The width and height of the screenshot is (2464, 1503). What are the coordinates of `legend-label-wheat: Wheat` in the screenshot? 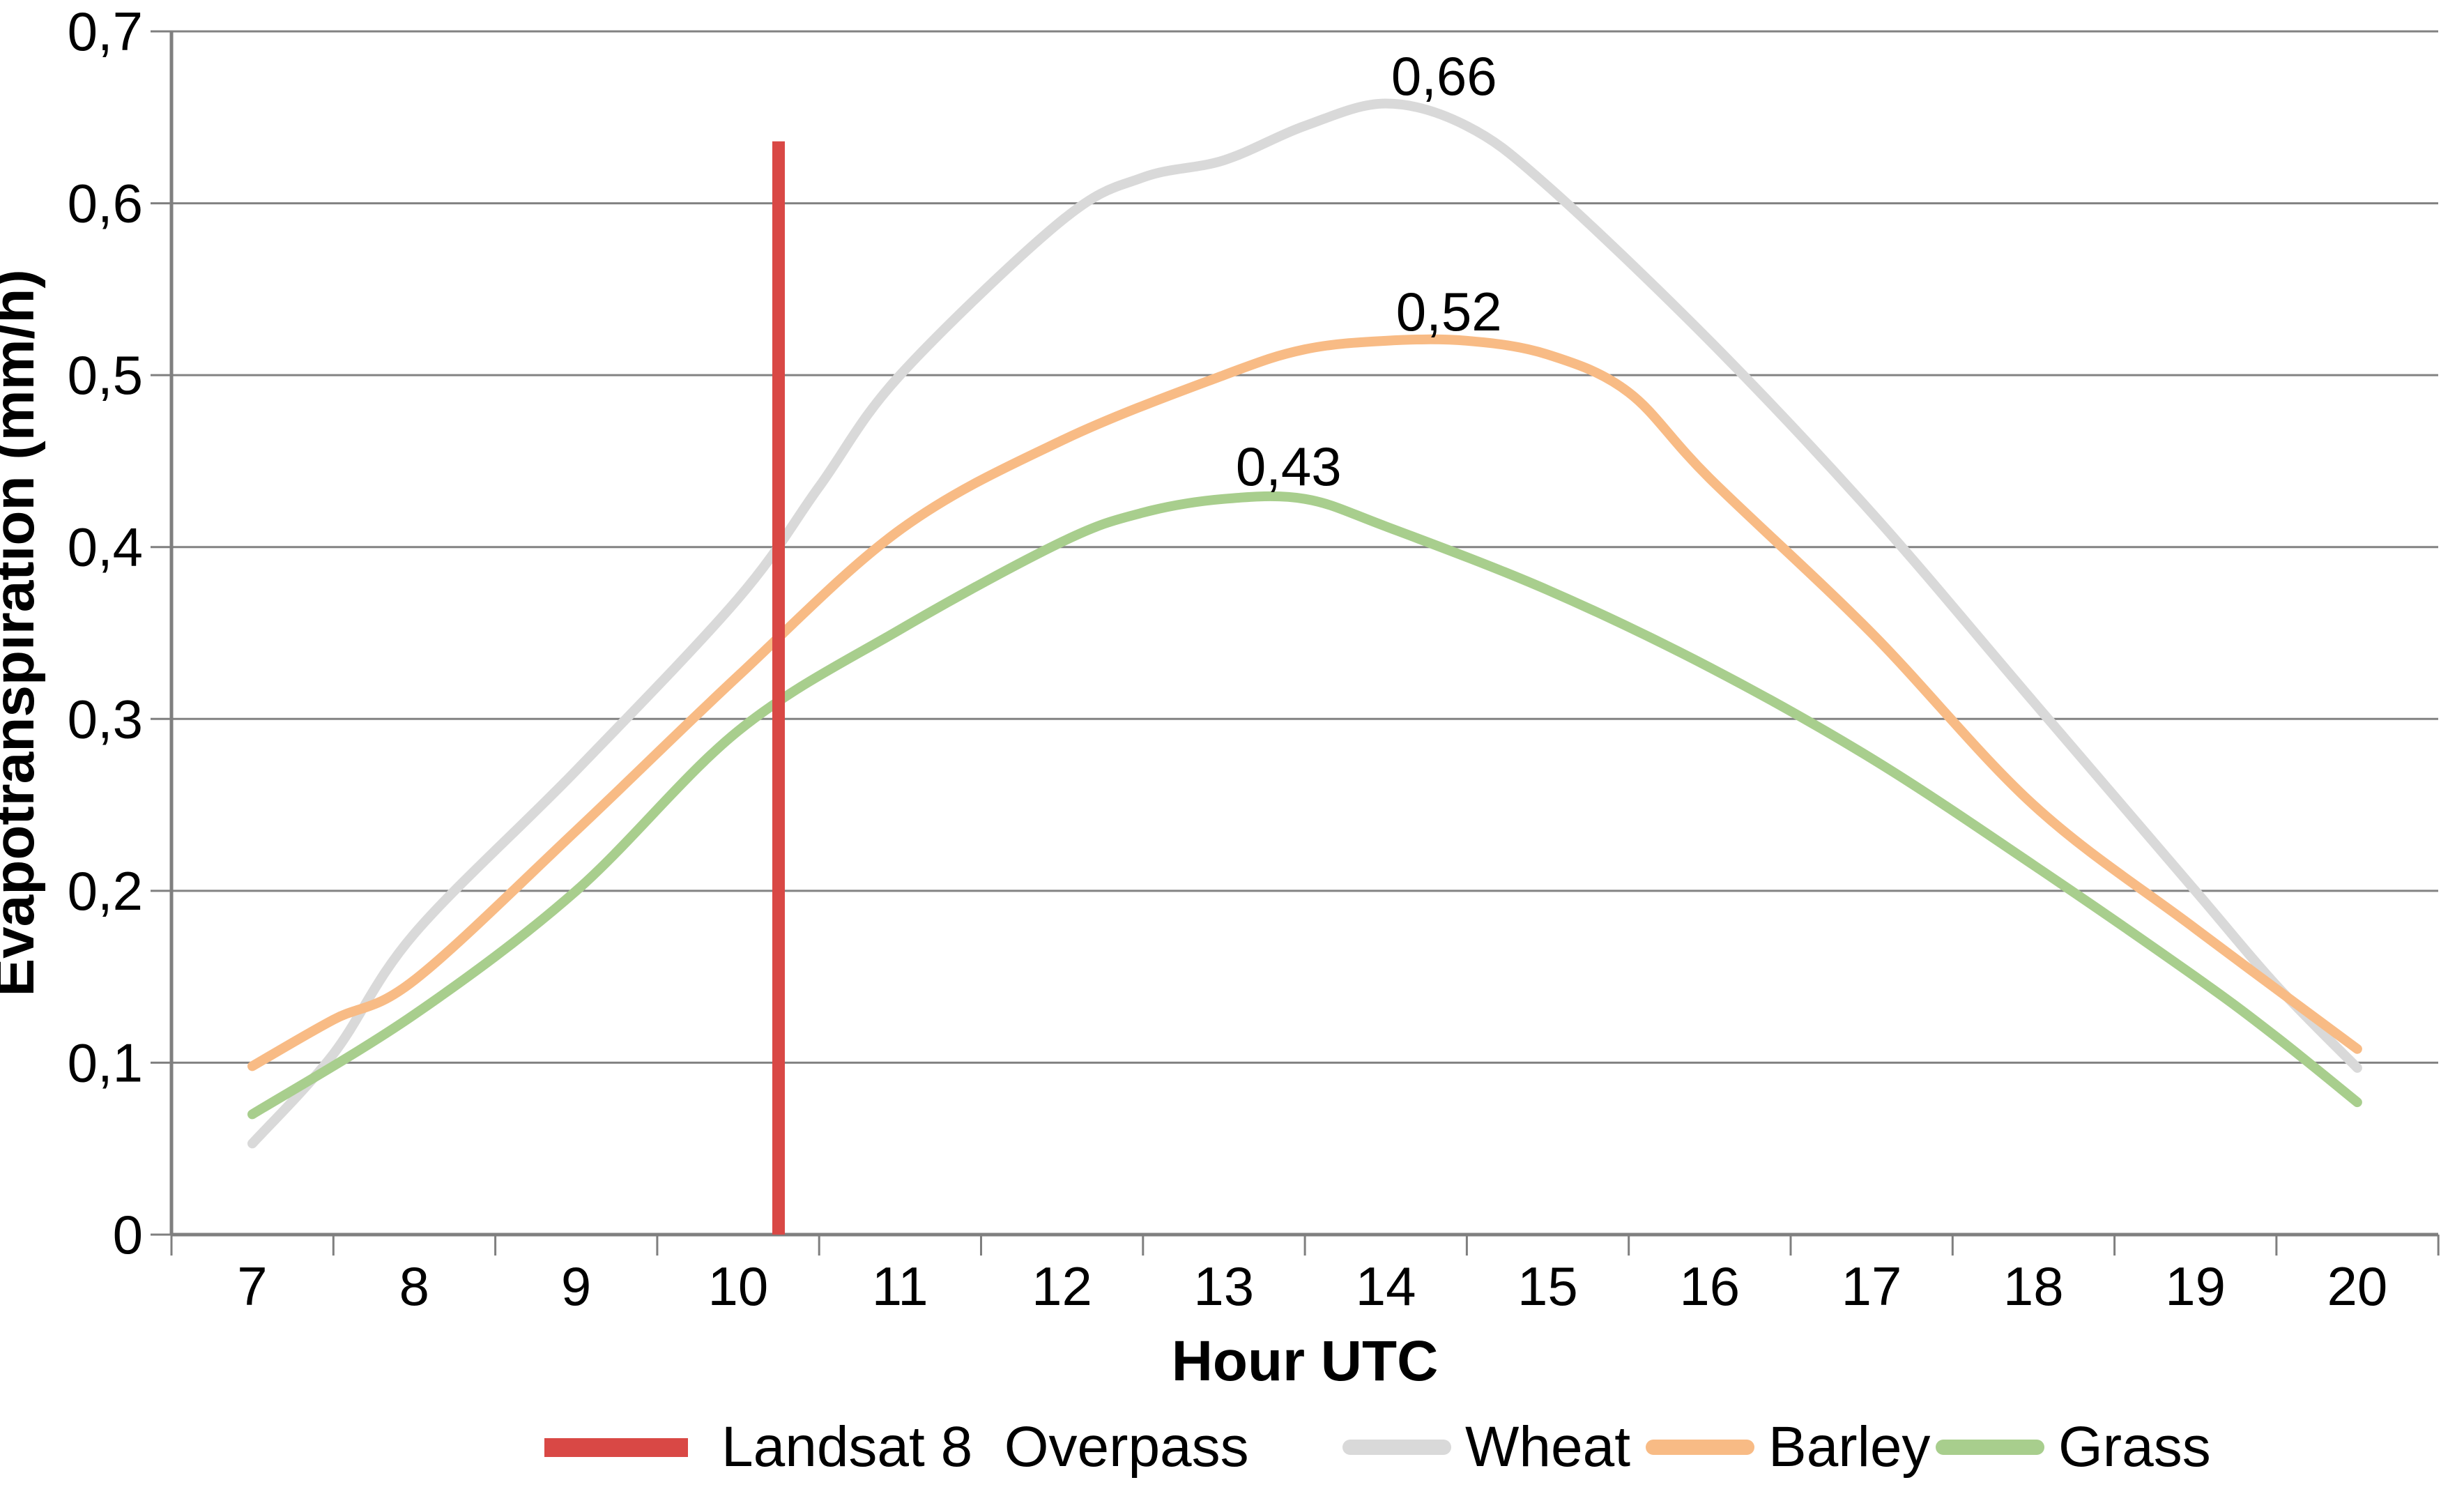 It's located at (1547, 1447).